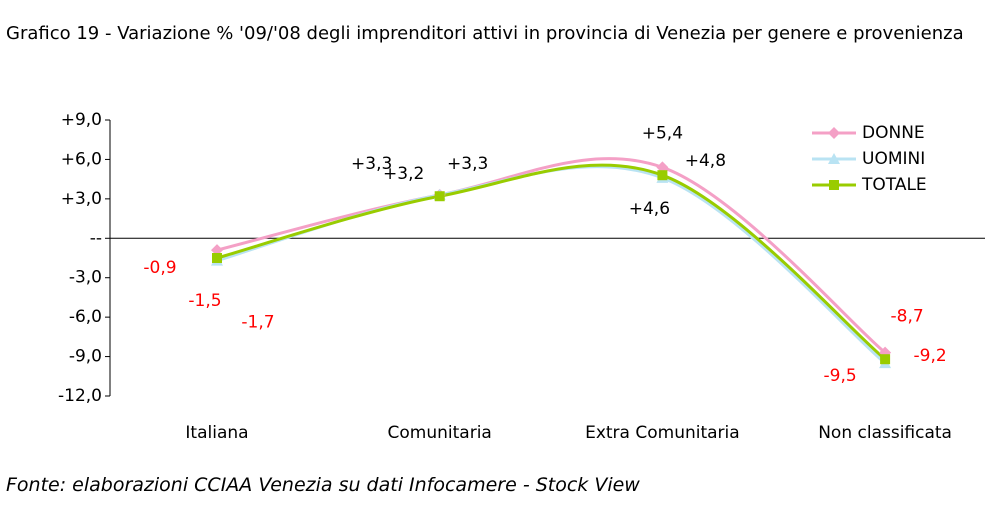  Describe the element at coordinates (216, 433) in the screenshot. I see `x-tick-label: Italiana` at that location.